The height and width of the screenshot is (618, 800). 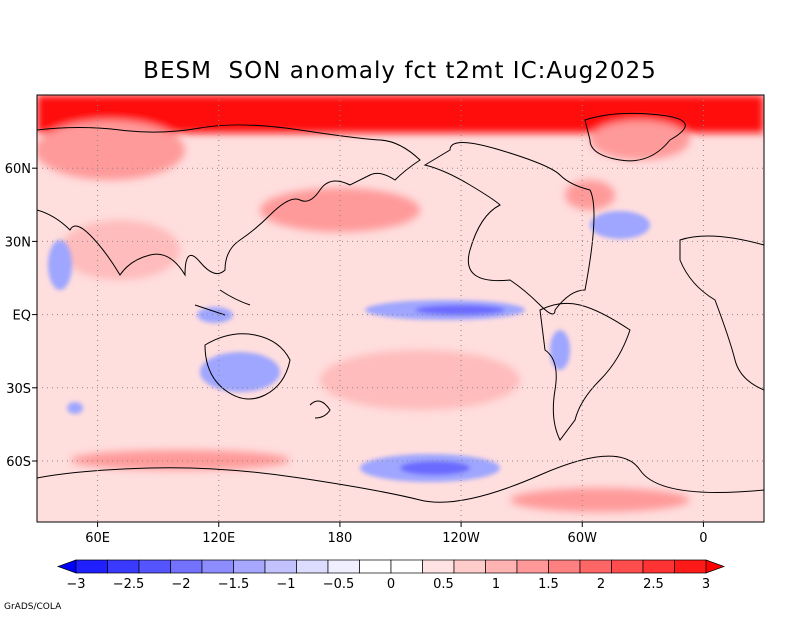 What do you see at coordinates (229, 200) in the screenshot?
I see `eurasia-coastline` at bounding box center [229, 200].